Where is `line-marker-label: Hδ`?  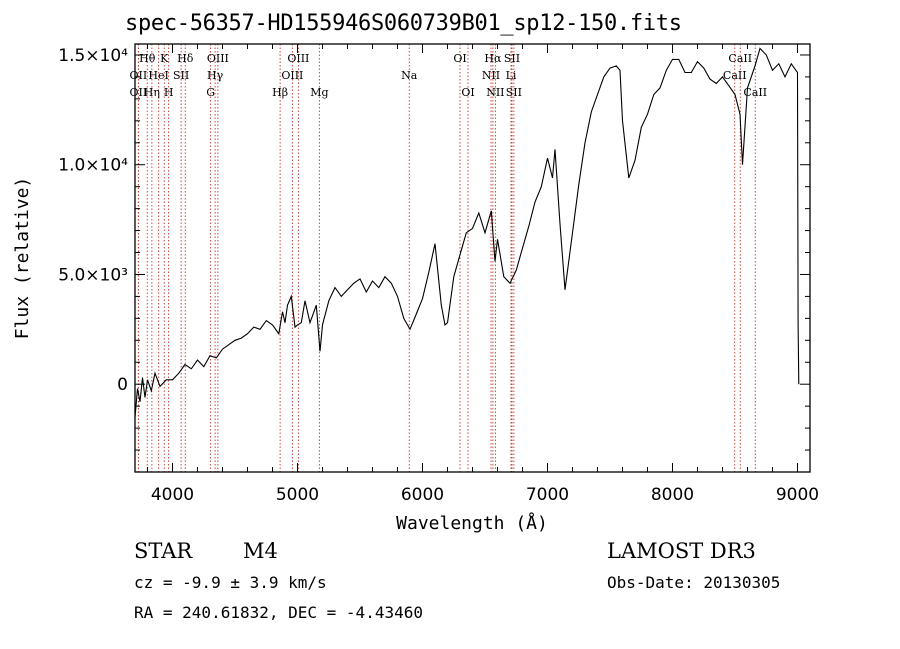
line-marker-label: Hδ is located at coordinates (185, 58).